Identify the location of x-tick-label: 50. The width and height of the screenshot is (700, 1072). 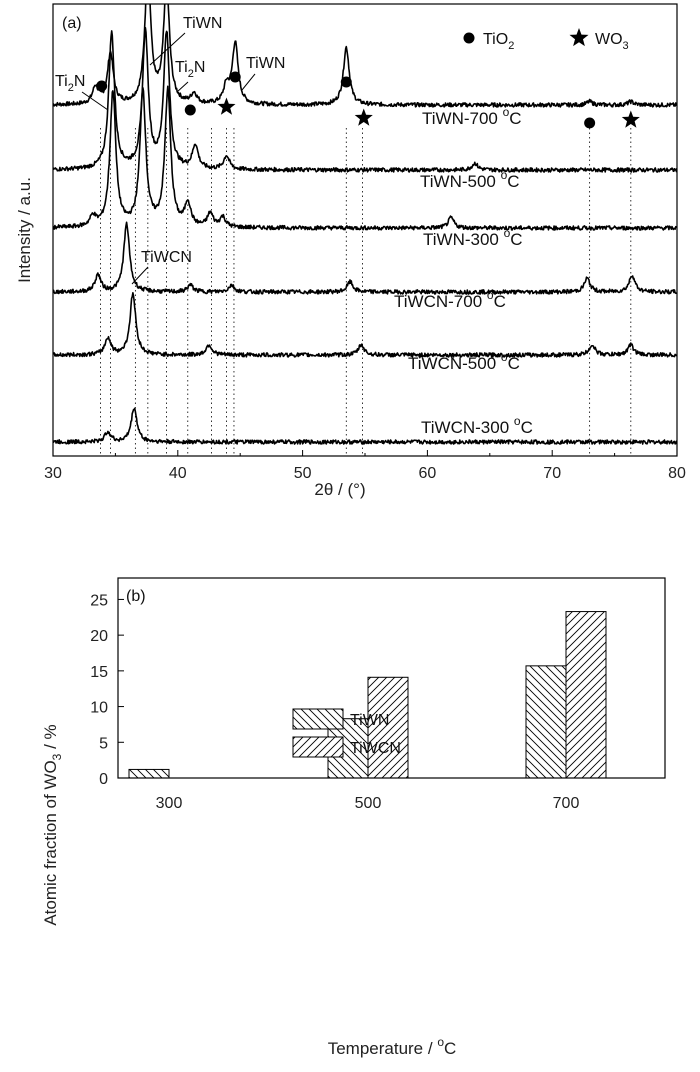
(303, 473).